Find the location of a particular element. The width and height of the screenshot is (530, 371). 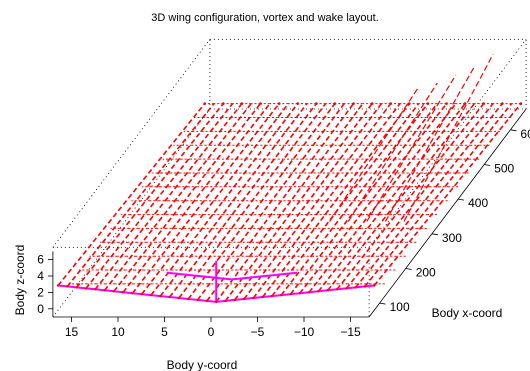

y-tick-label: 0 is located at coordinates (211, 332).